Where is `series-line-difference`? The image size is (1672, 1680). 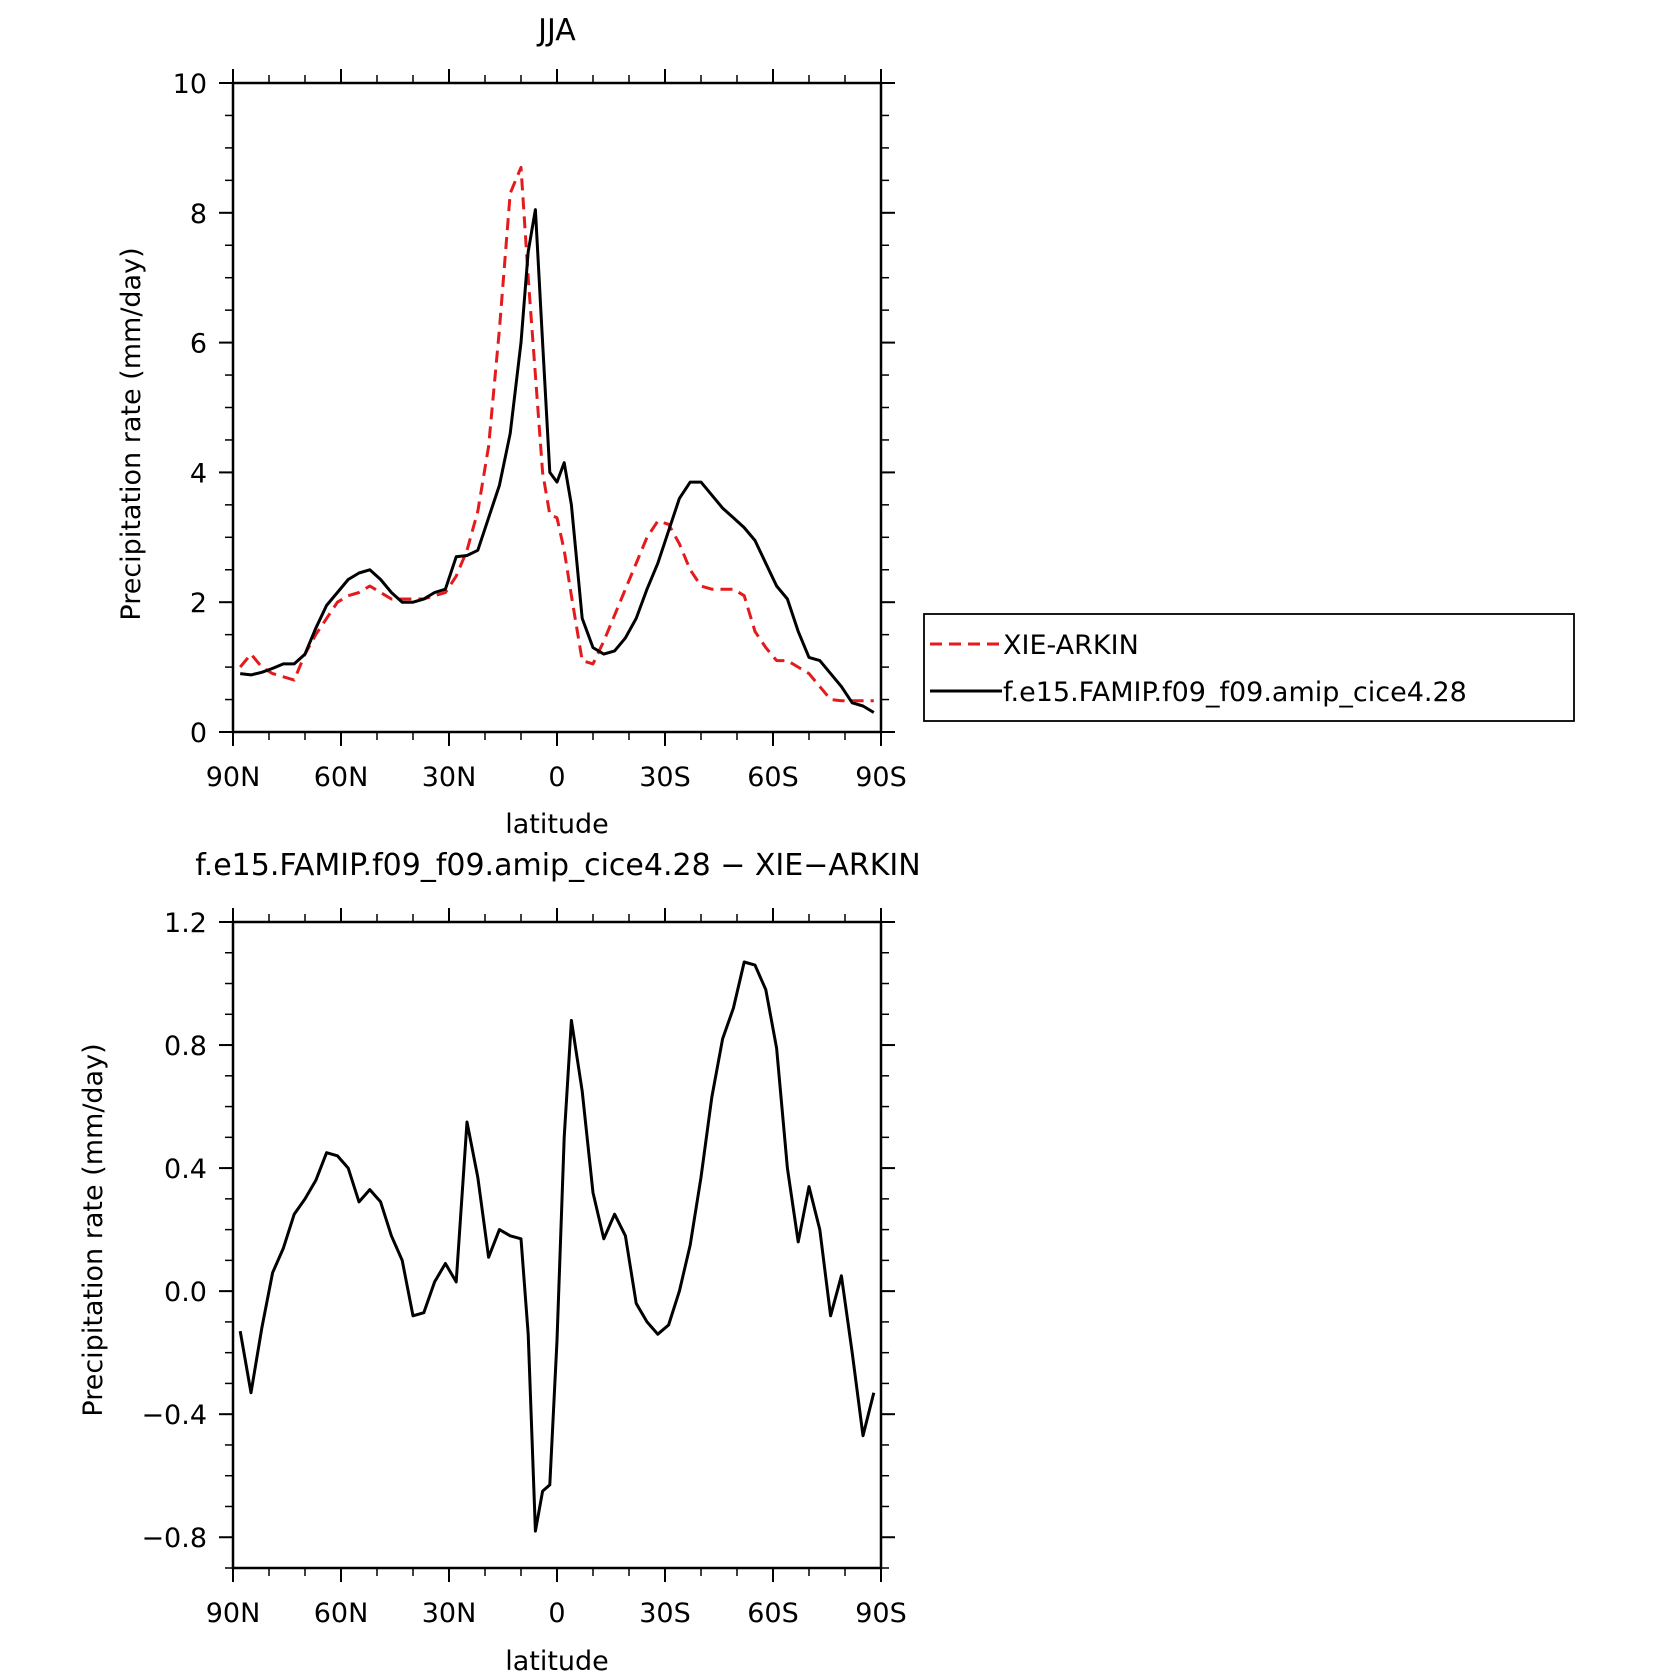 series-line-difference is located at coordinates (557, 1246).